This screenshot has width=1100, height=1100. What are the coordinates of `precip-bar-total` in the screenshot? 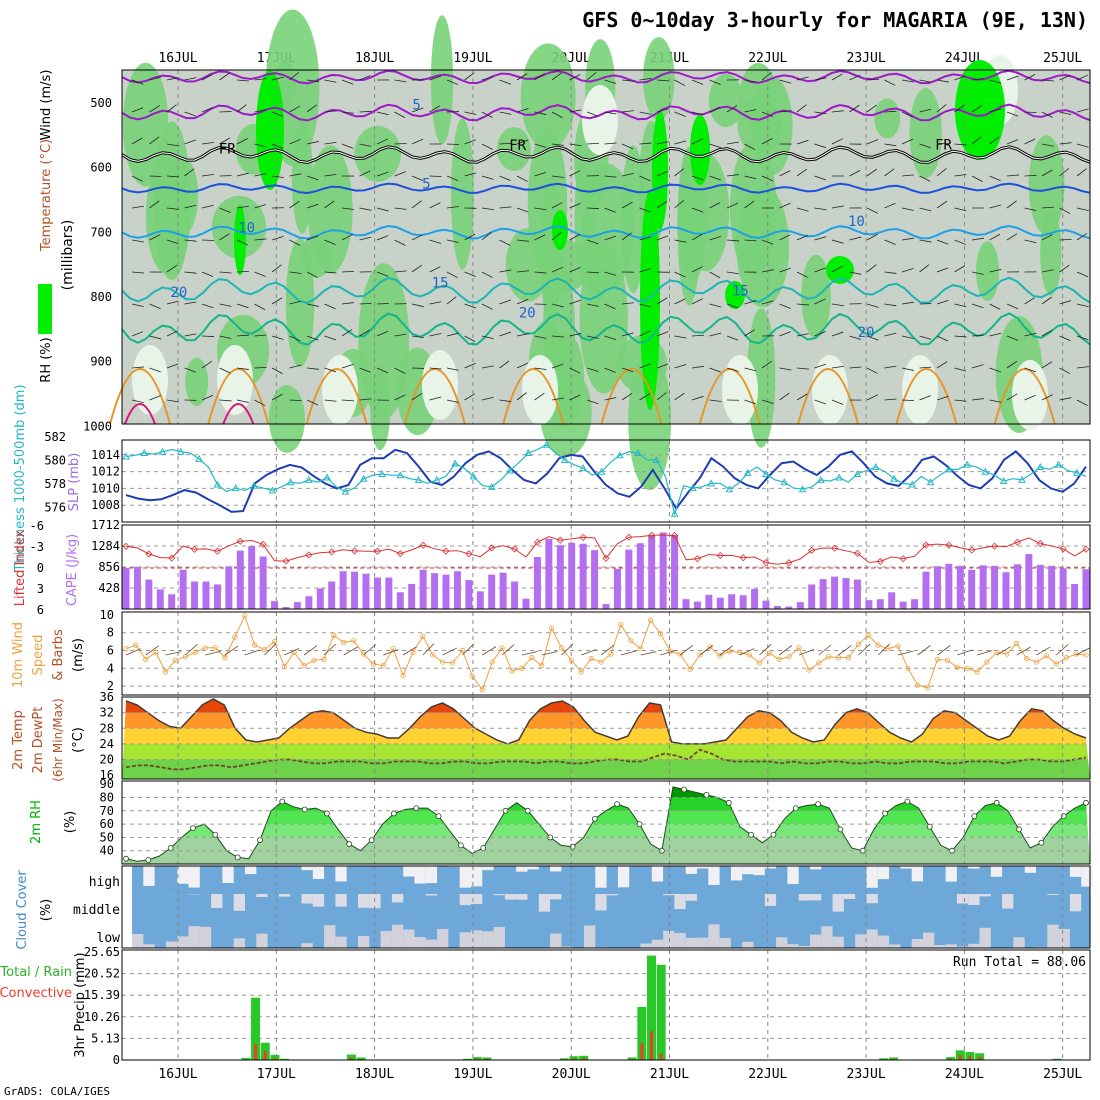 It's located at (574, 1058).